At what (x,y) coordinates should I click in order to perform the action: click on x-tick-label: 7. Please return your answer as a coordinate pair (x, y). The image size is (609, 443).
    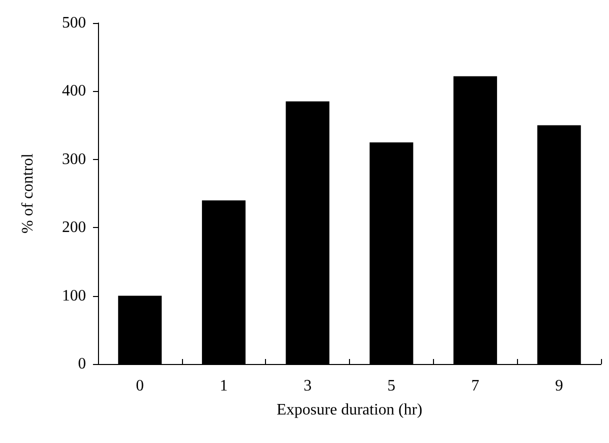
    Looking at the image, I should click on (475, 386).